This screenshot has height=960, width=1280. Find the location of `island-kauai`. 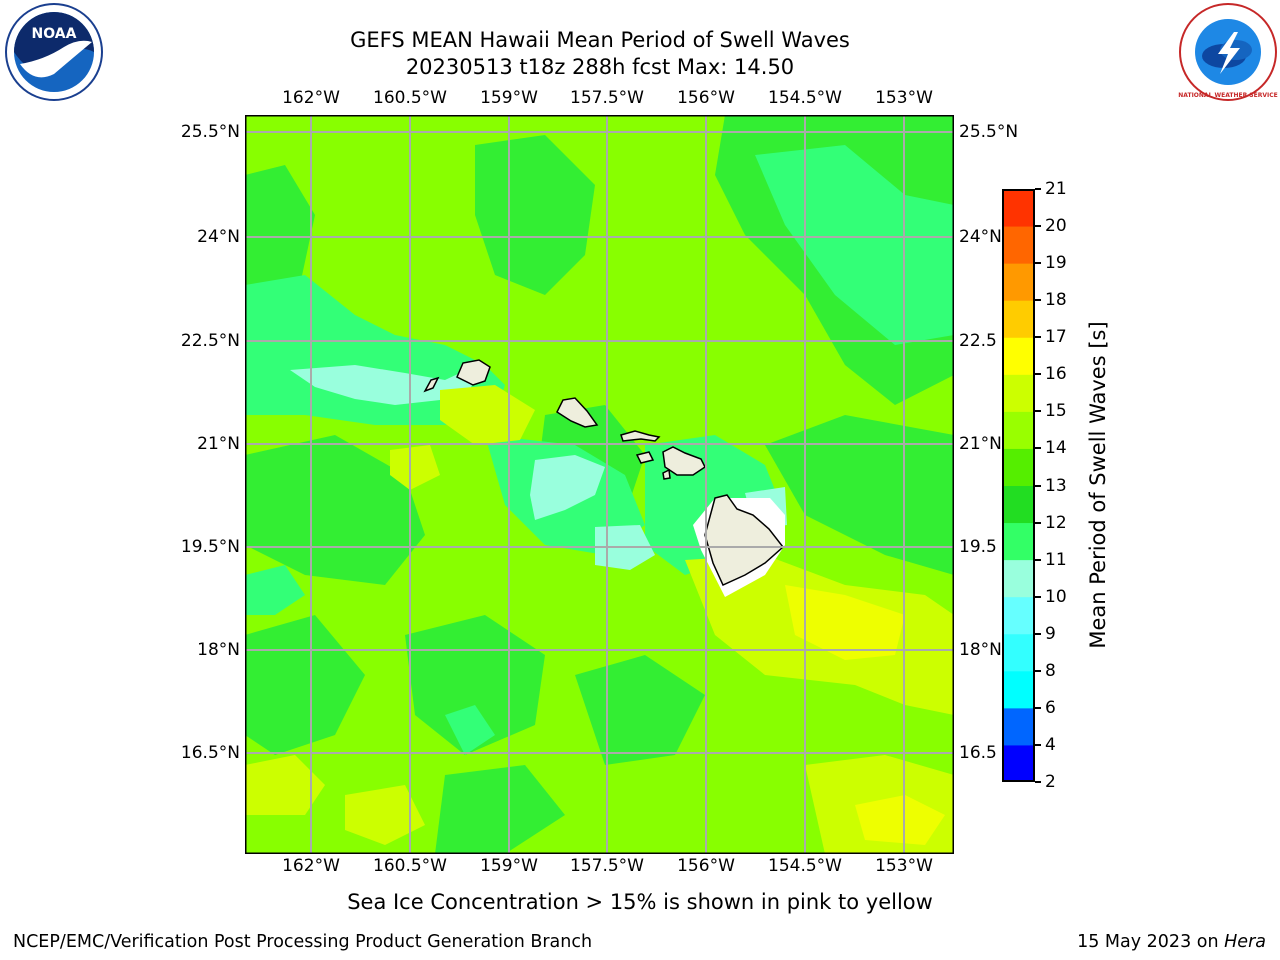

island-kauai is located at coordinates (473, 372).